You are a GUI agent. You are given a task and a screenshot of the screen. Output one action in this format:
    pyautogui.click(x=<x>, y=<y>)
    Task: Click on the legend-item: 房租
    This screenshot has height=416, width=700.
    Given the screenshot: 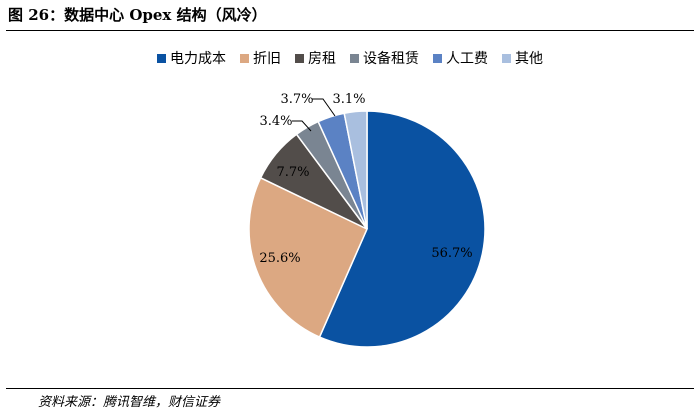 What is the action you would take?
    pyautogui.click(x=315, y=58)
    